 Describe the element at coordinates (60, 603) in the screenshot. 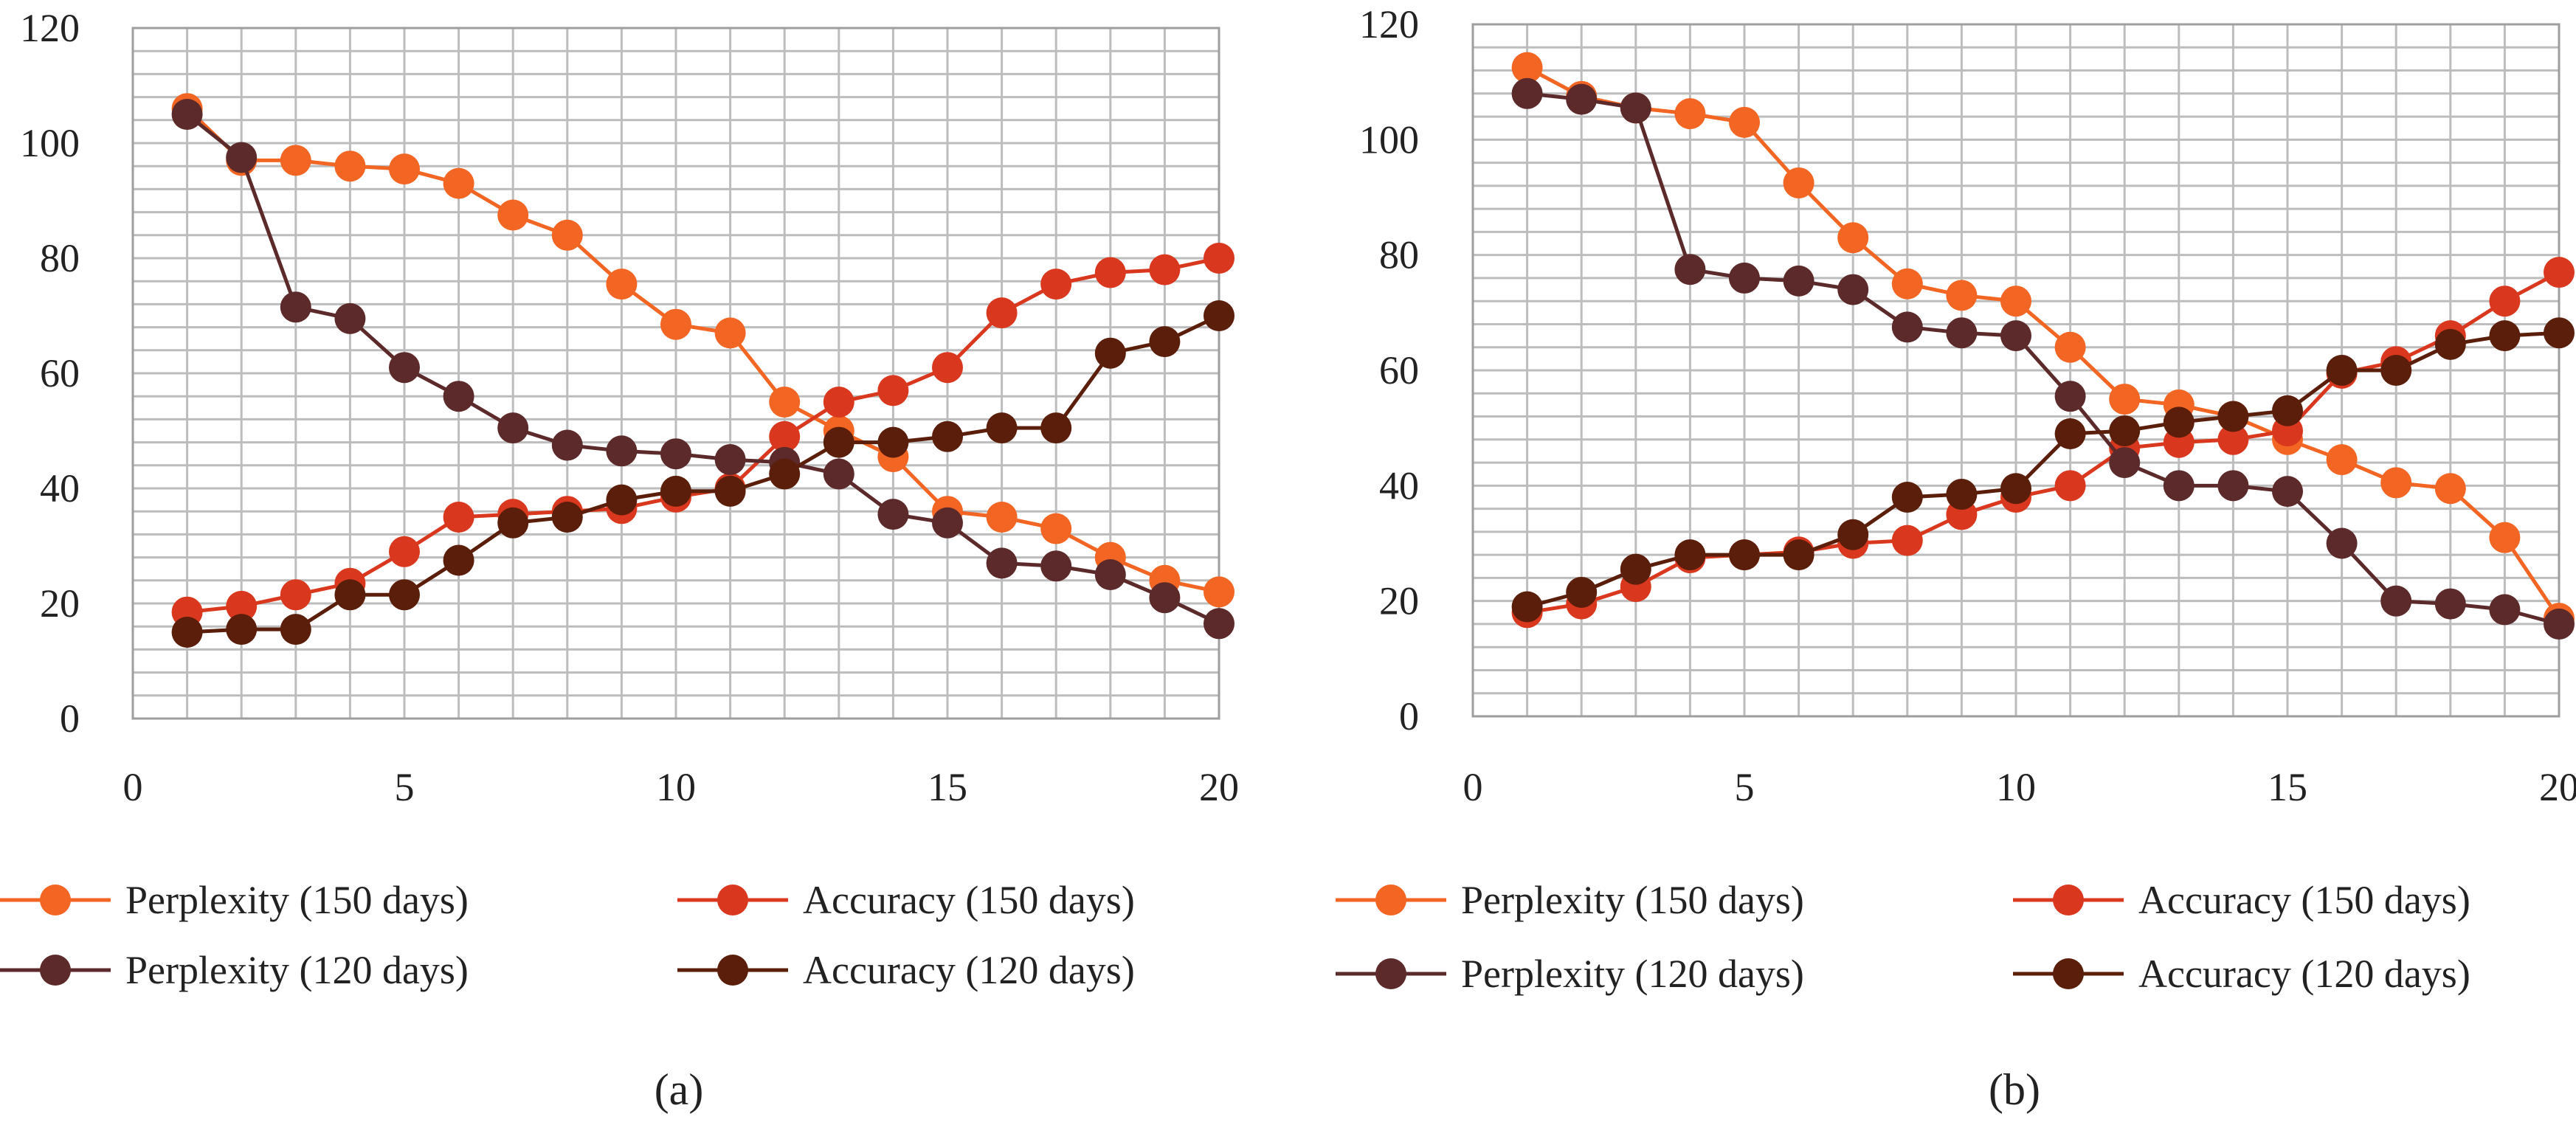

I see `y-tick-label: 20` at that location.